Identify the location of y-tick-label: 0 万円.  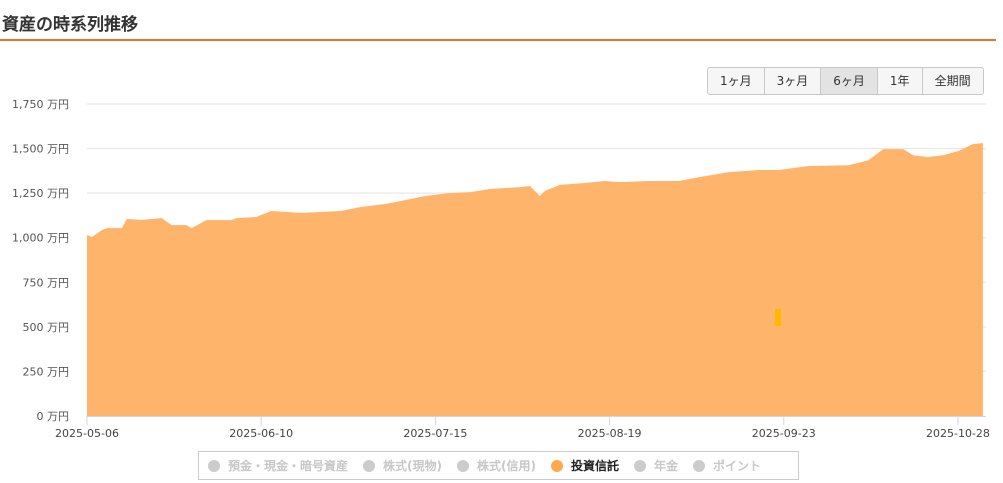
(53, 416).